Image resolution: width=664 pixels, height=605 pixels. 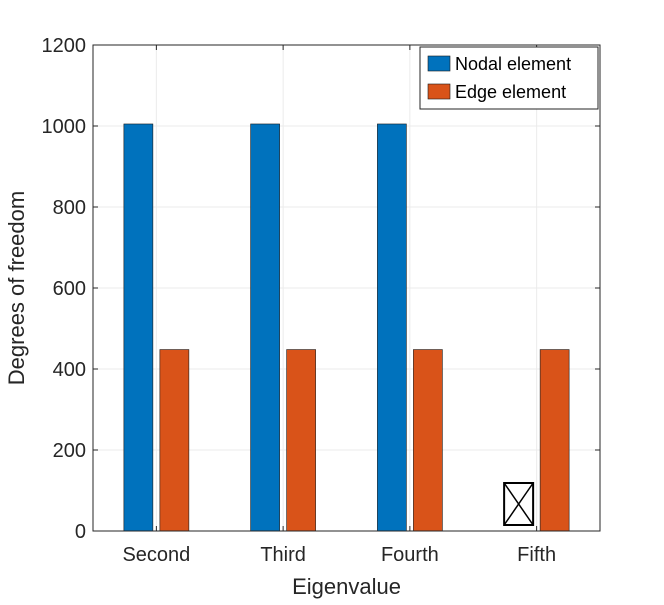 What do you see at coordinates (410, 555) in the screenshot?
I see `x-tick-label: Fourth` at bounding box center [410, 555].